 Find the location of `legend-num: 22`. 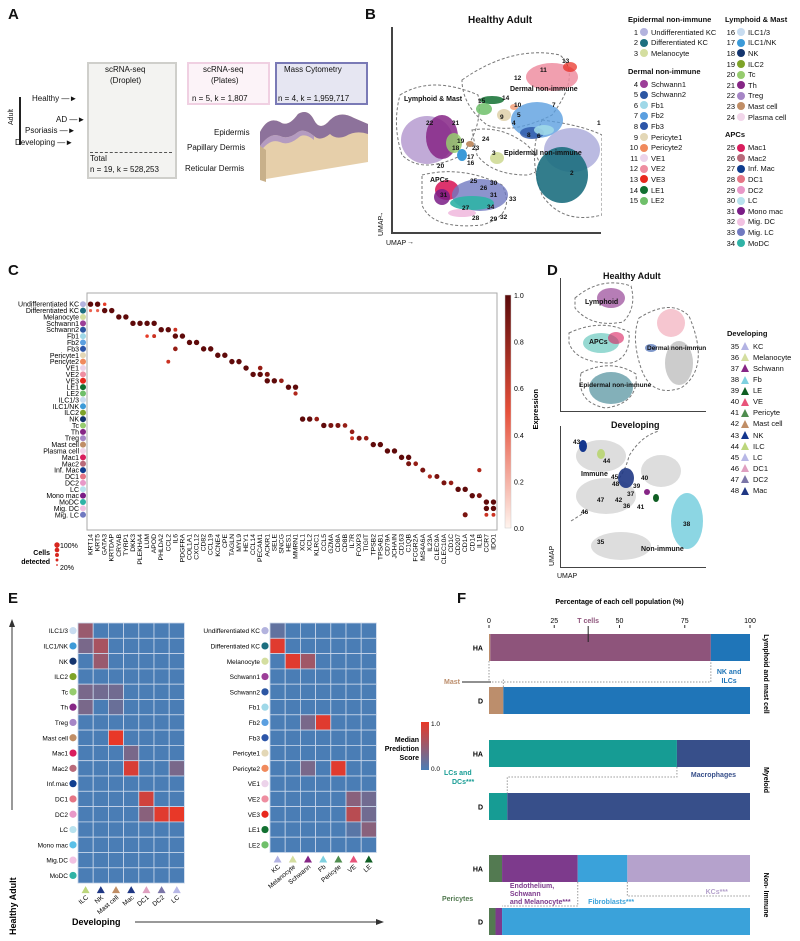

legend-num: 22 is located at coordinates (730, 96).